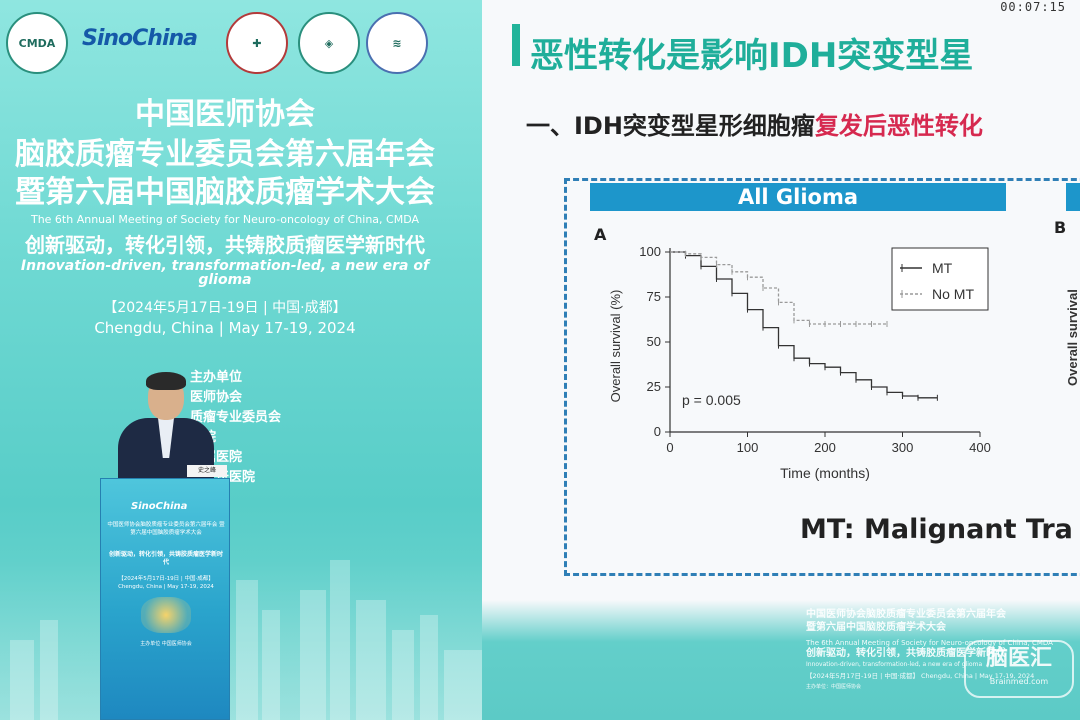 The height and width of the screenshot is (720, 1080). Describe the element at coordinates (748, 447) in the screenshot. I see `x-tick-label: 100` at that location.